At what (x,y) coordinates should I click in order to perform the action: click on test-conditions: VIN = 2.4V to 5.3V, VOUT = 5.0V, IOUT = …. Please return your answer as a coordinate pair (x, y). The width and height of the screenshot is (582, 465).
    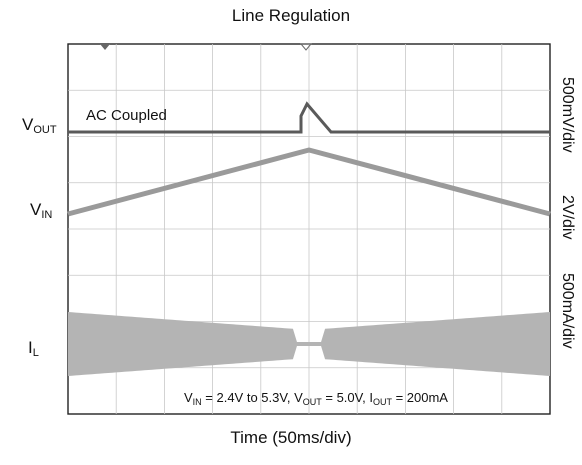
    Looking at the image, I should click on (316, 398).